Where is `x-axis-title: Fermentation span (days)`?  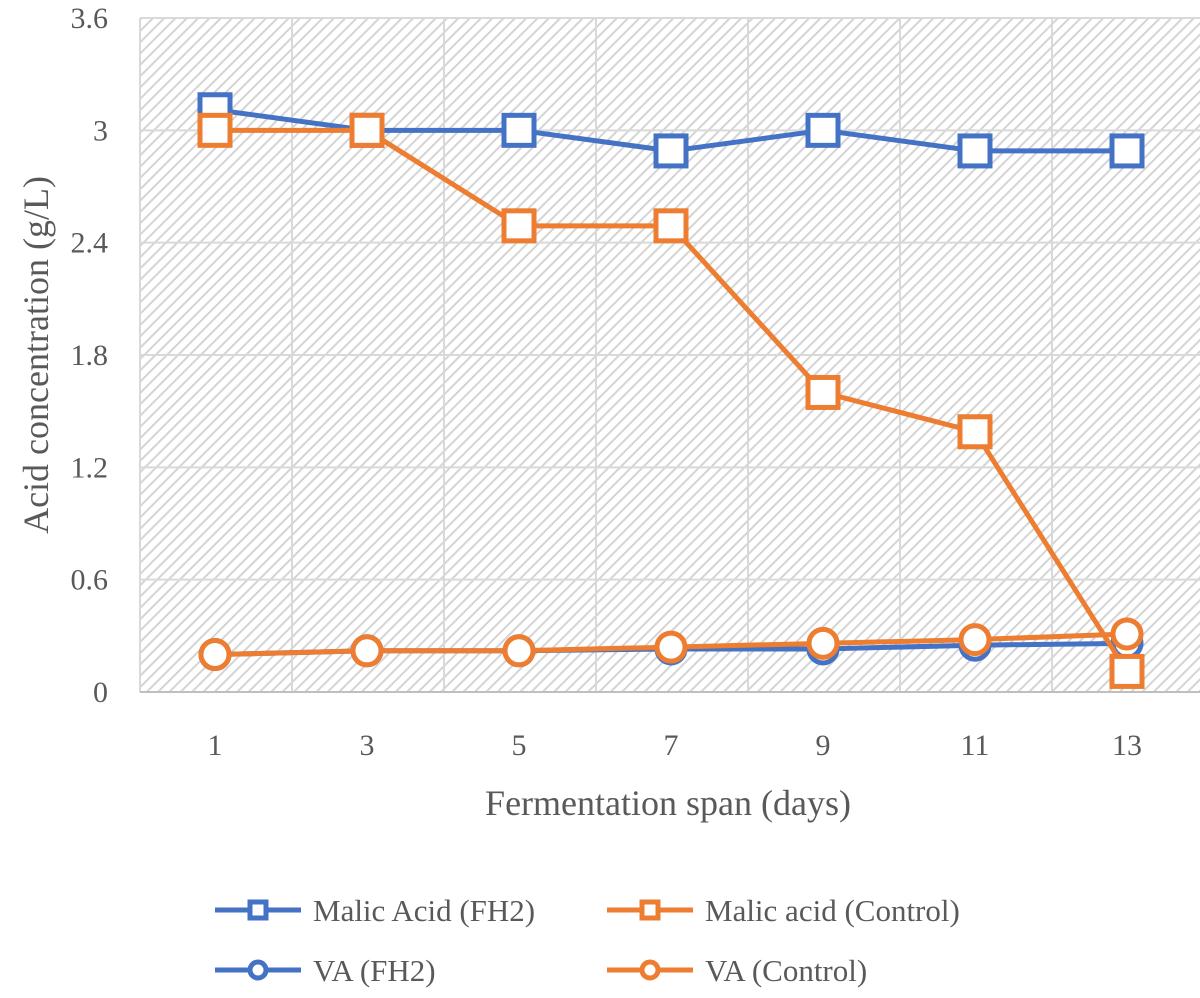
x-axis-title: Fermentation span (days) is located at coordinates (668, 803).